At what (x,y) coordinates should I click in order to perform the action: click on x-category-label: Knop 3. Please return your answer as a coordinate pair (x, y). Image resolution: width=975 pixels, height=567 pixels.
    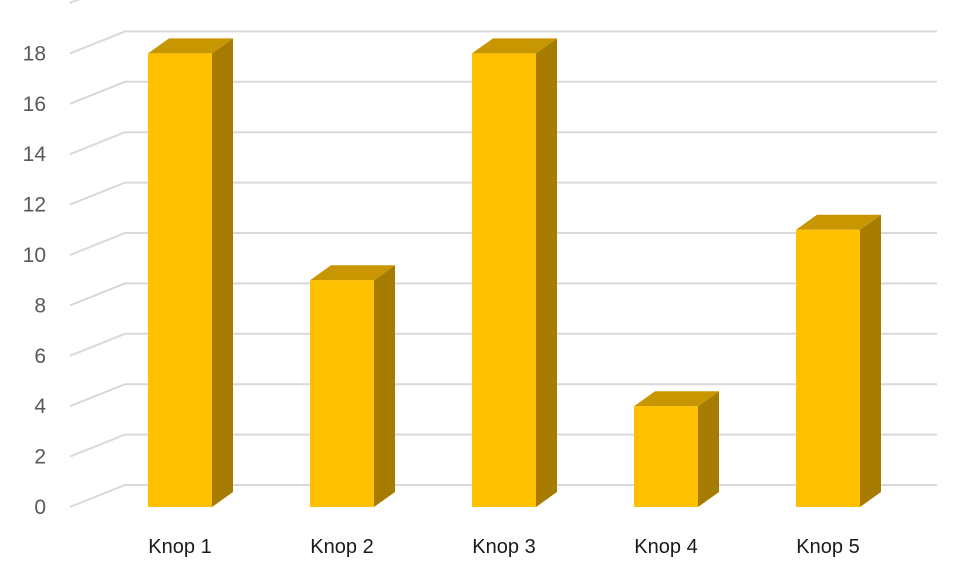
    Looking at the image, I should click on (503, 547).